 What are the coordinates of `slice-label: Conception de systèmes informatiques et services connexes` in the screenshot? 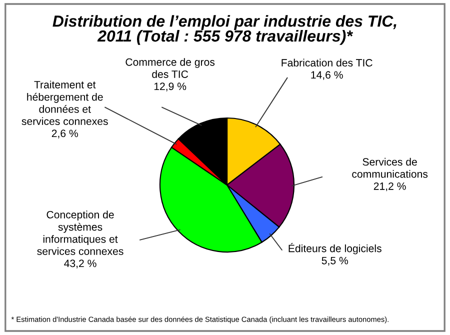 It's located at (80, 232).